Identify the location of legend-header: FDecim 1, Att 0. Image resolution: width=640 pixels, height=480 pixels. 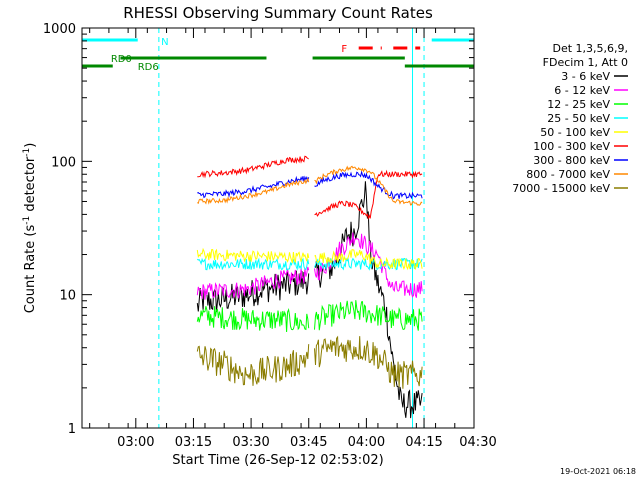
(585, 62).